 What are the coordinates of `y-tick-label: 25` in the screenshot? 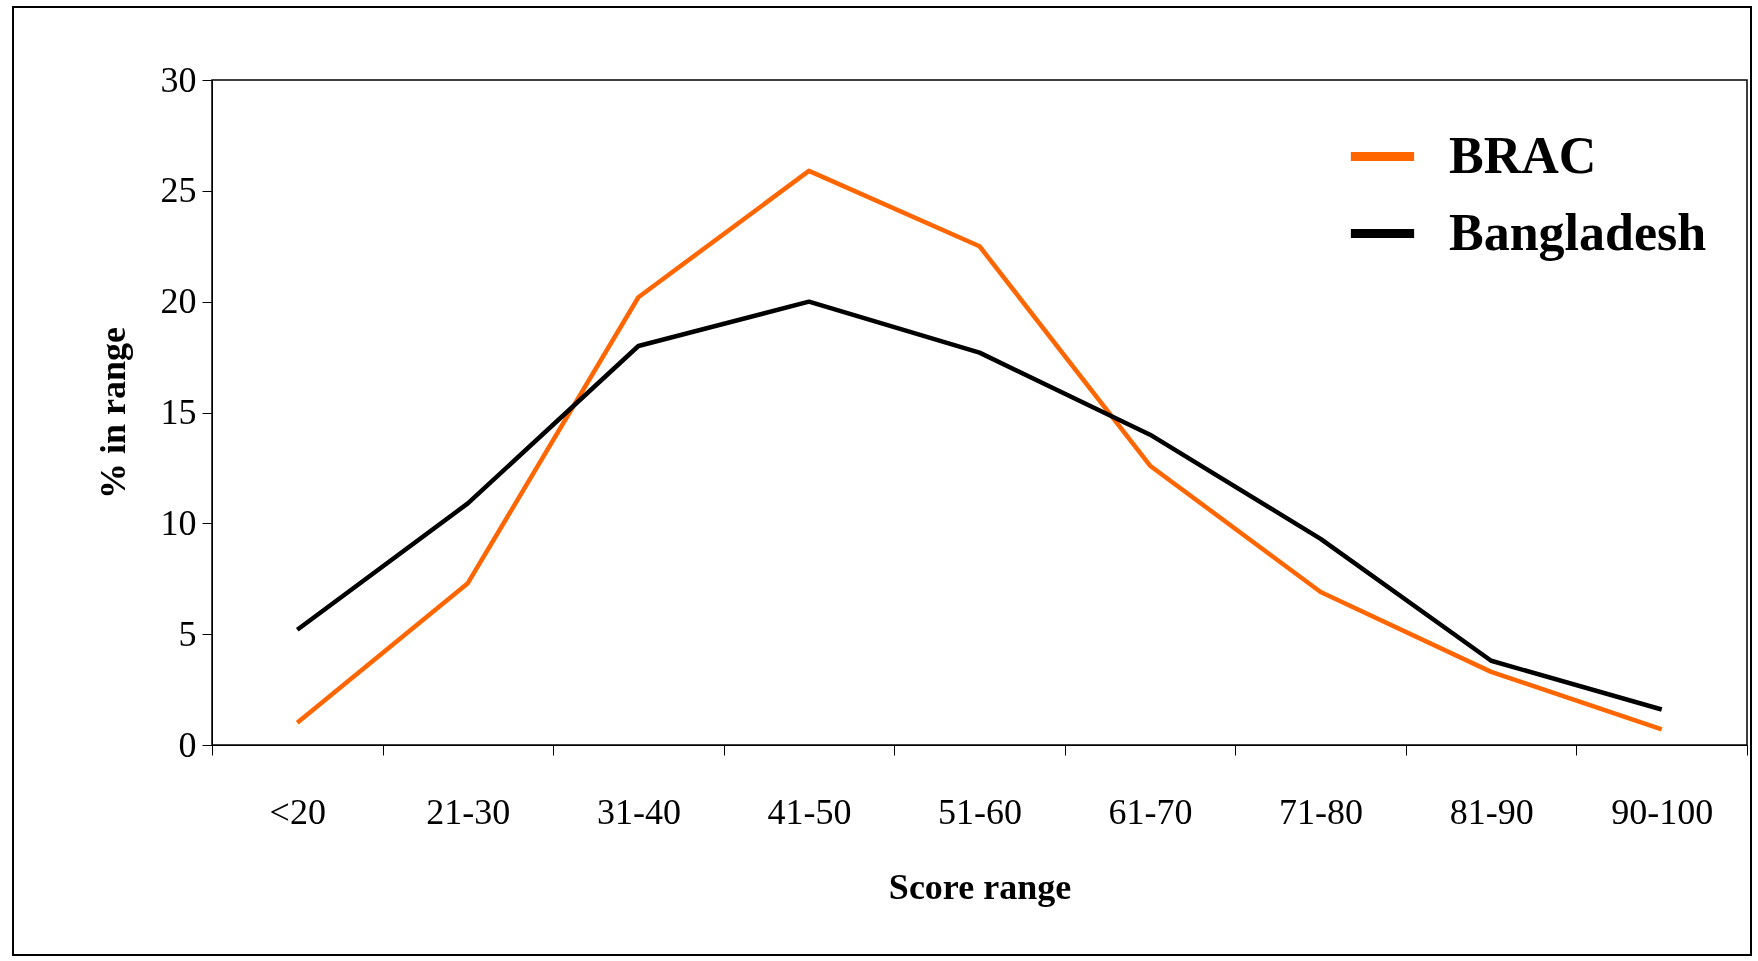 It's located at (178, 190).